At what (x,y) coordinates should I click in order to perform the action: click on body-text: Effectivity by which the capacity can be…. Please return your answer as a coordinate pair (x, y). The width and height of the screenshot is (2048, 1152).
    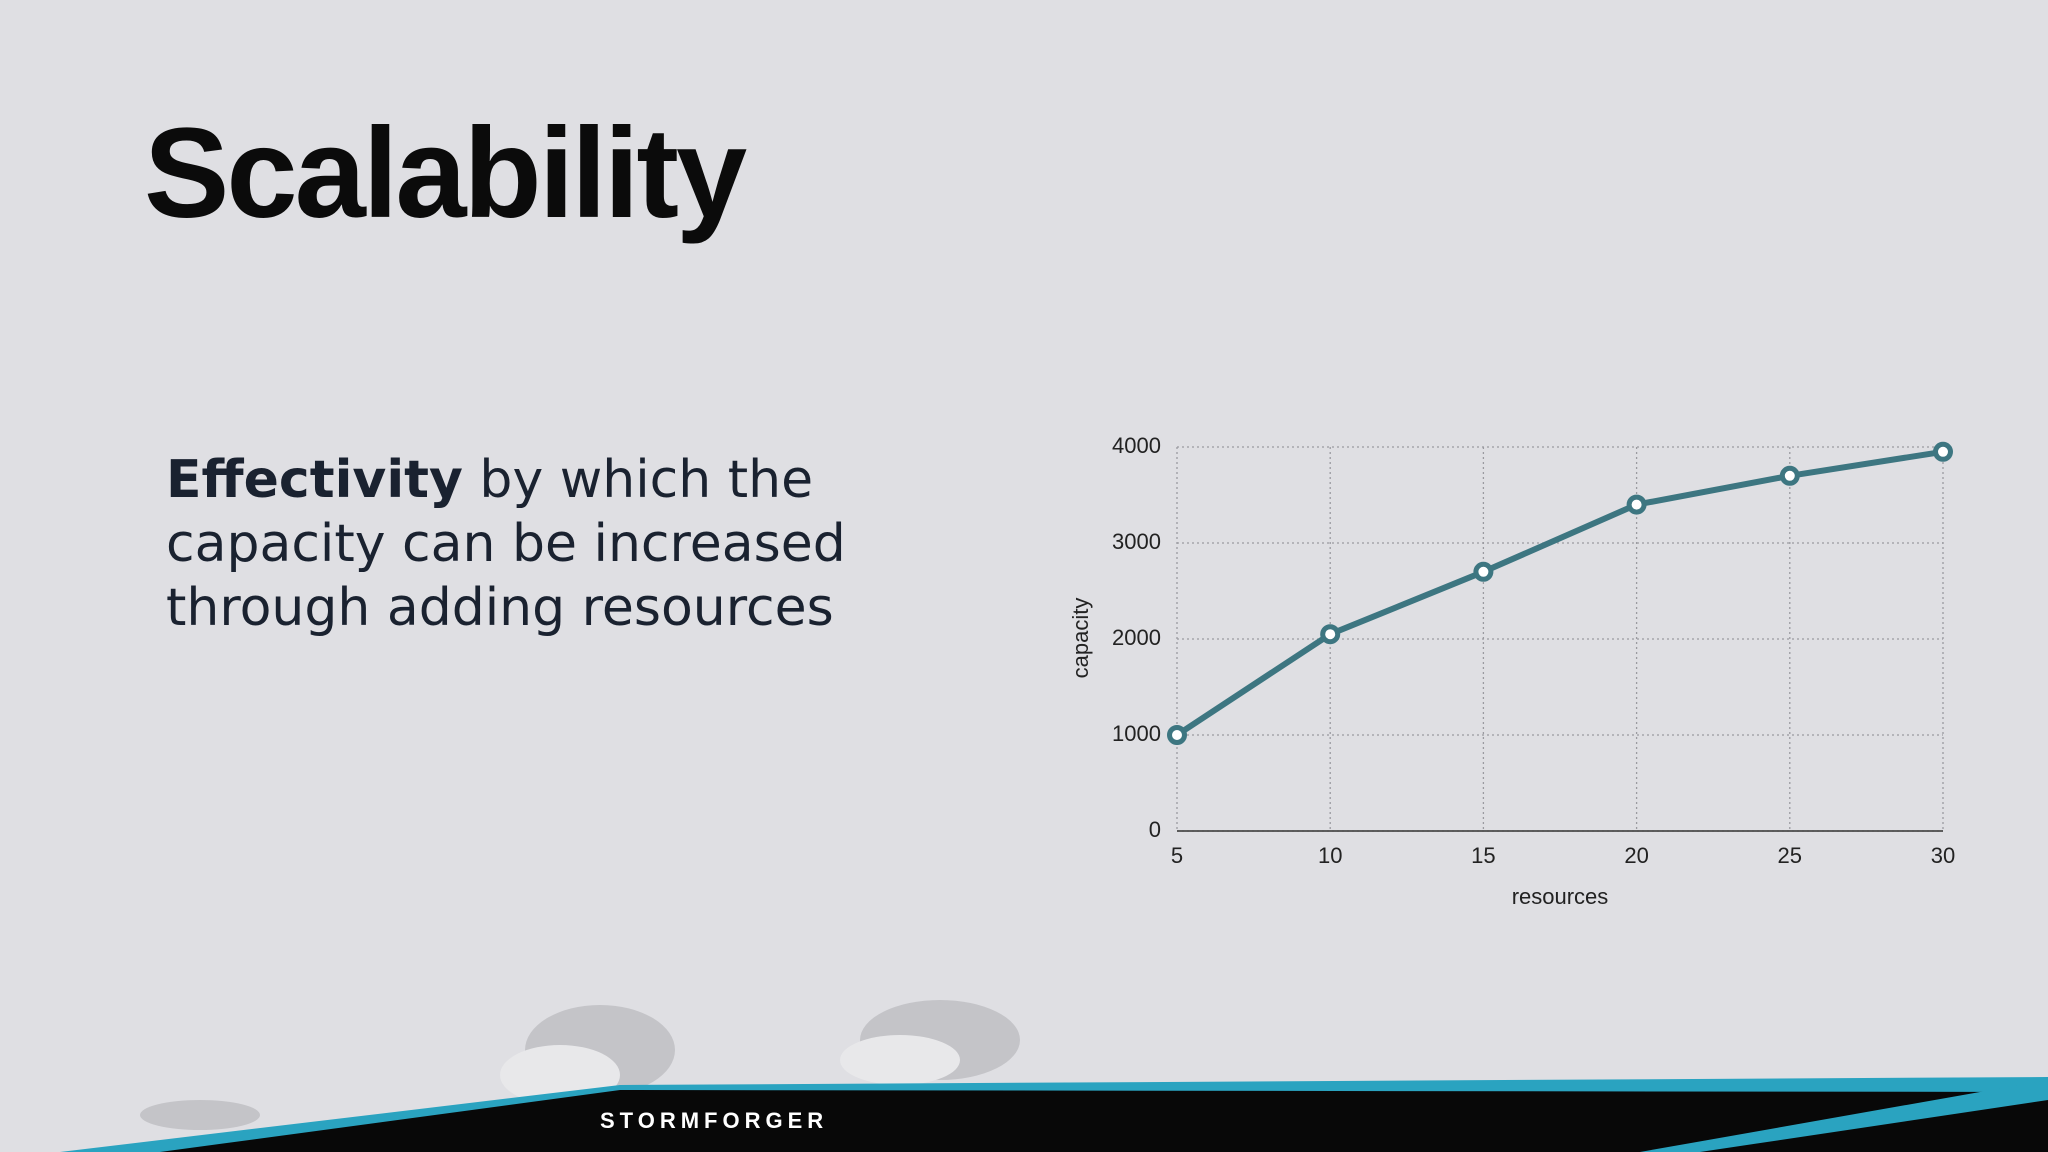
    Looking at the image, I should click on (596, 544).